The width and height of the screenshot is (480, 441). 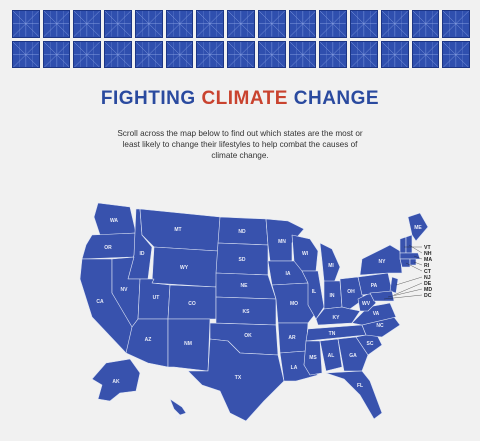 I want to click on label-ga: GA, so click(x=353, y=356).